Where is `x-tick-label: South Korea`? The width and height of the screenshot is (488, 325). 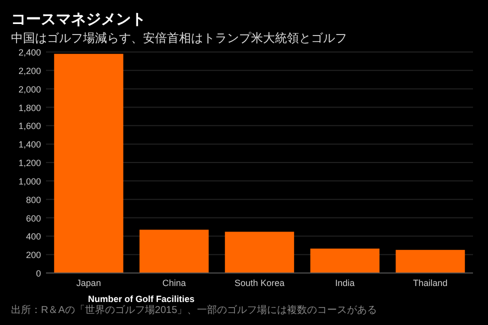 x-tick-label: South Korea is located at coordinates (259, 283).